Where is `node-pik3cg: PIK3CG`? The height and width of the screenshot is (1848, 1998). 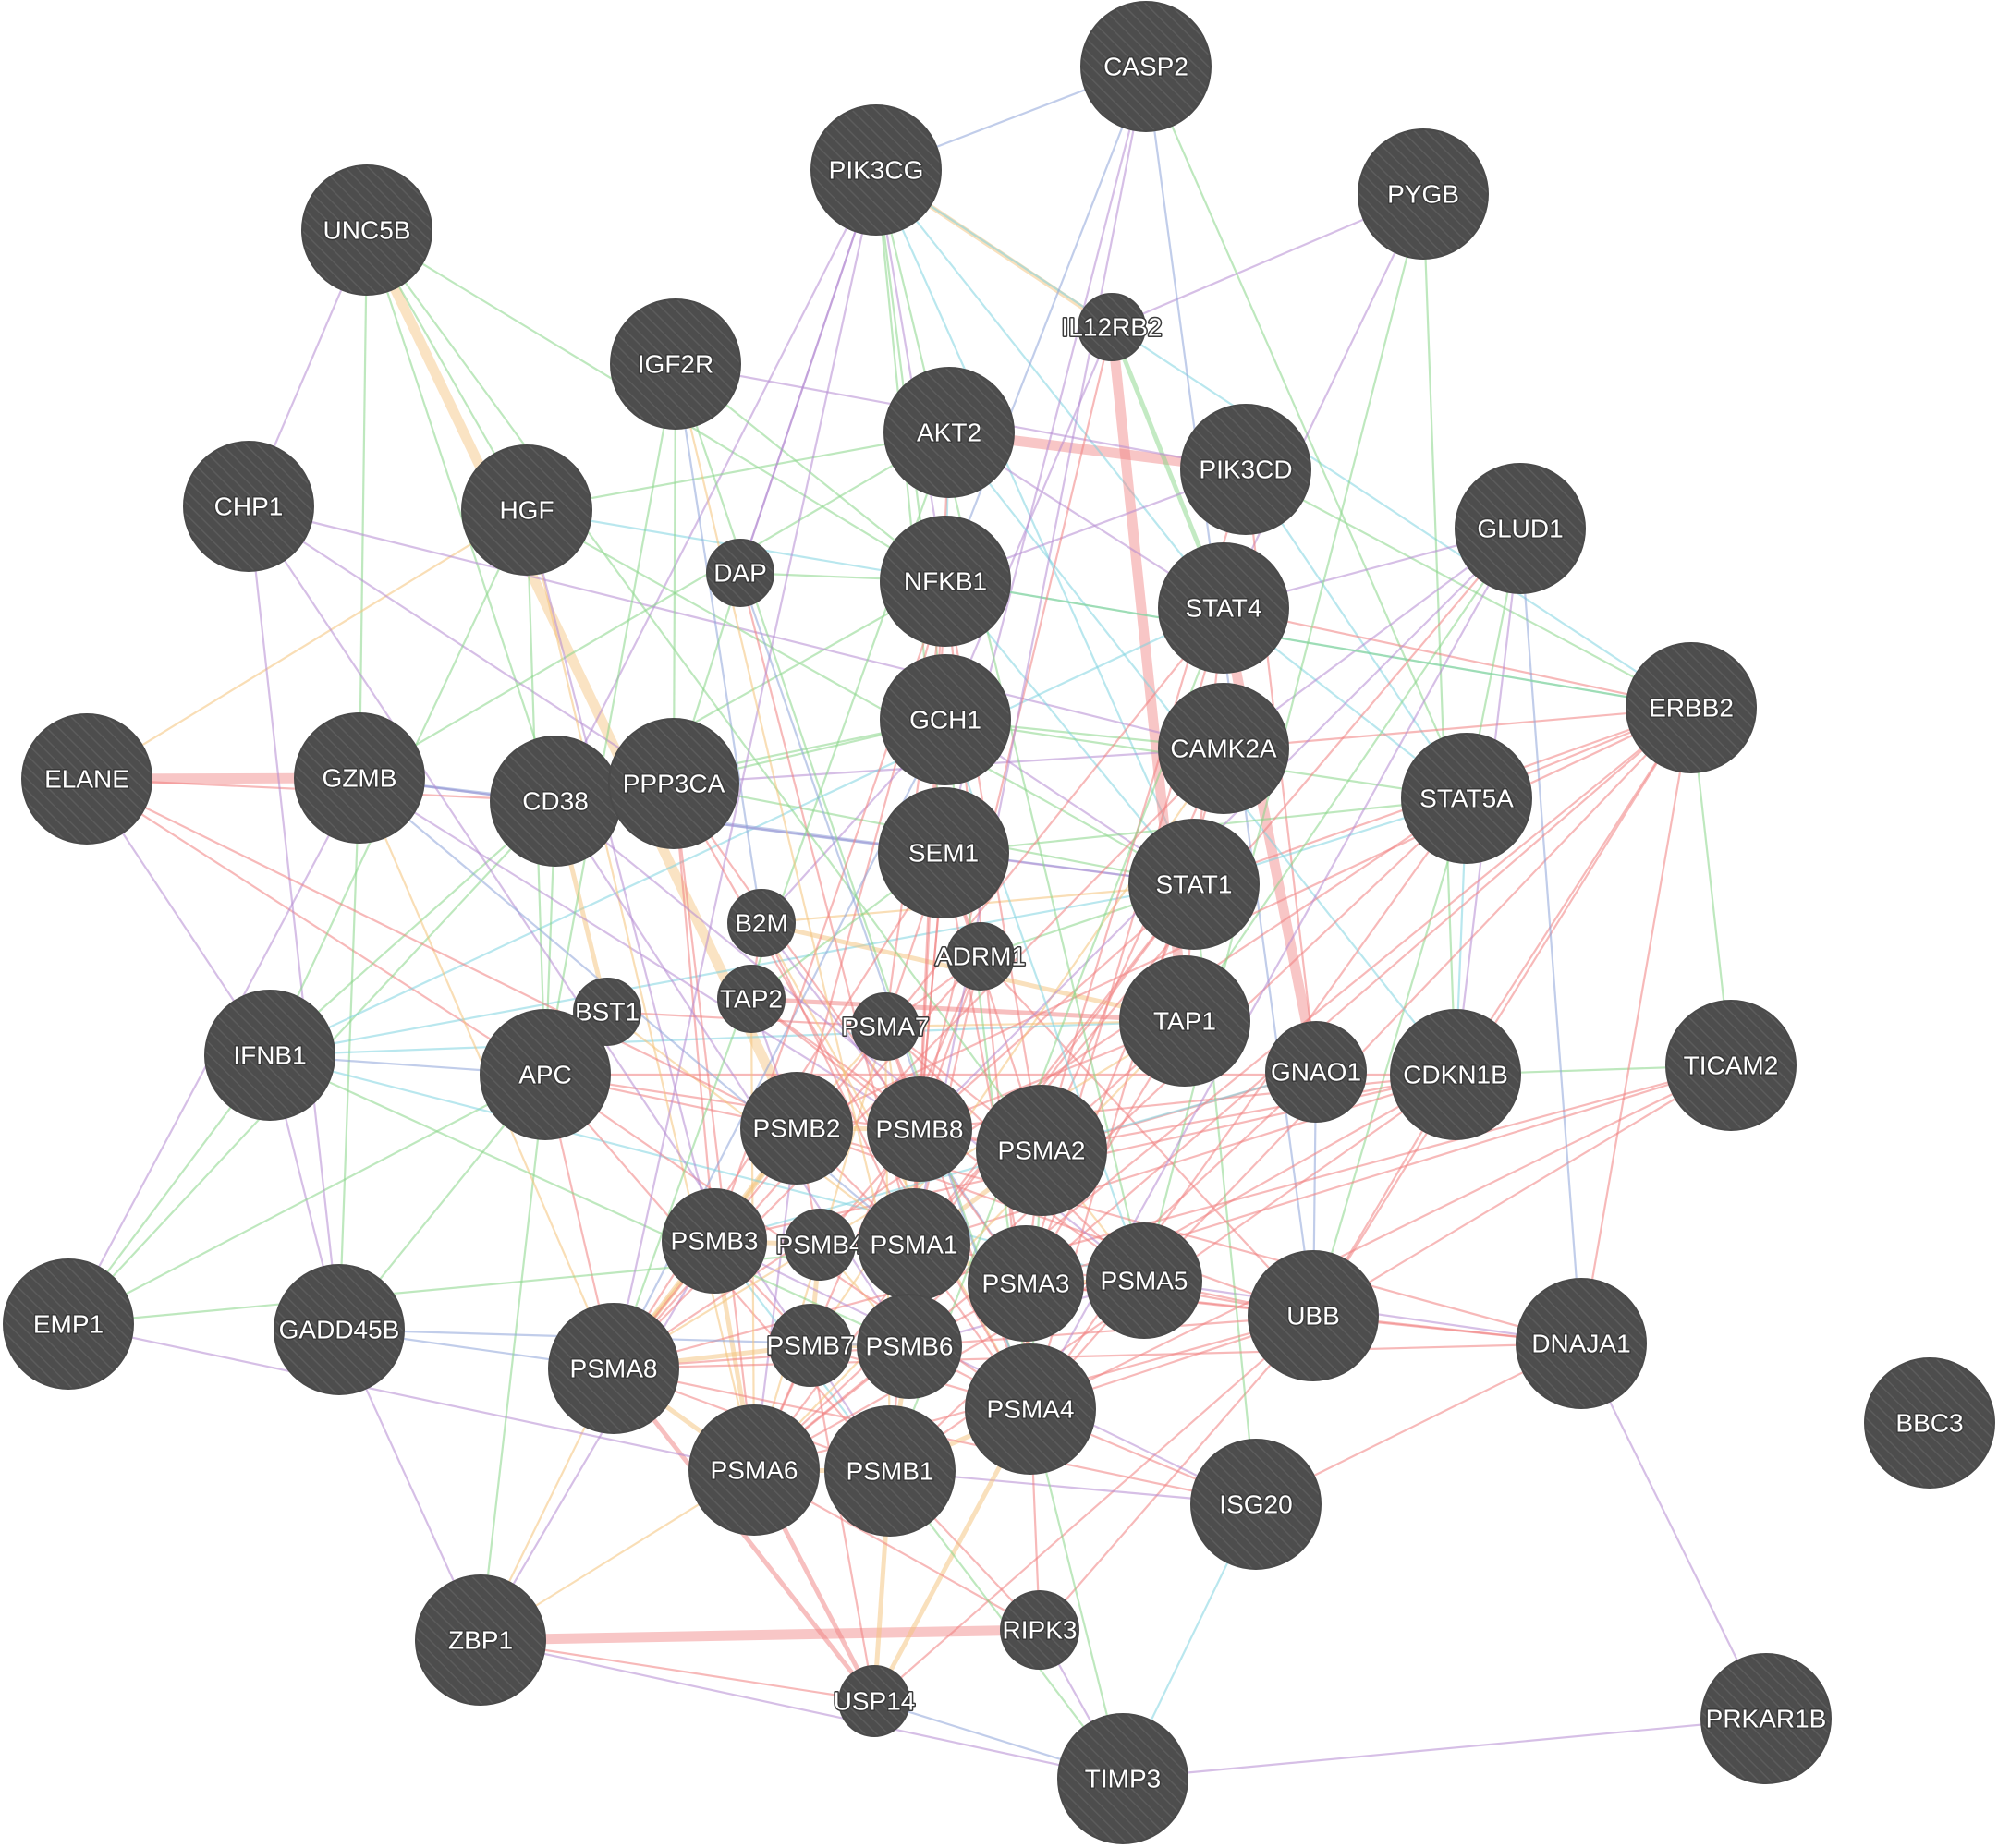
node-pik3cg: PIK3CG is located at coordinates (876, 170).